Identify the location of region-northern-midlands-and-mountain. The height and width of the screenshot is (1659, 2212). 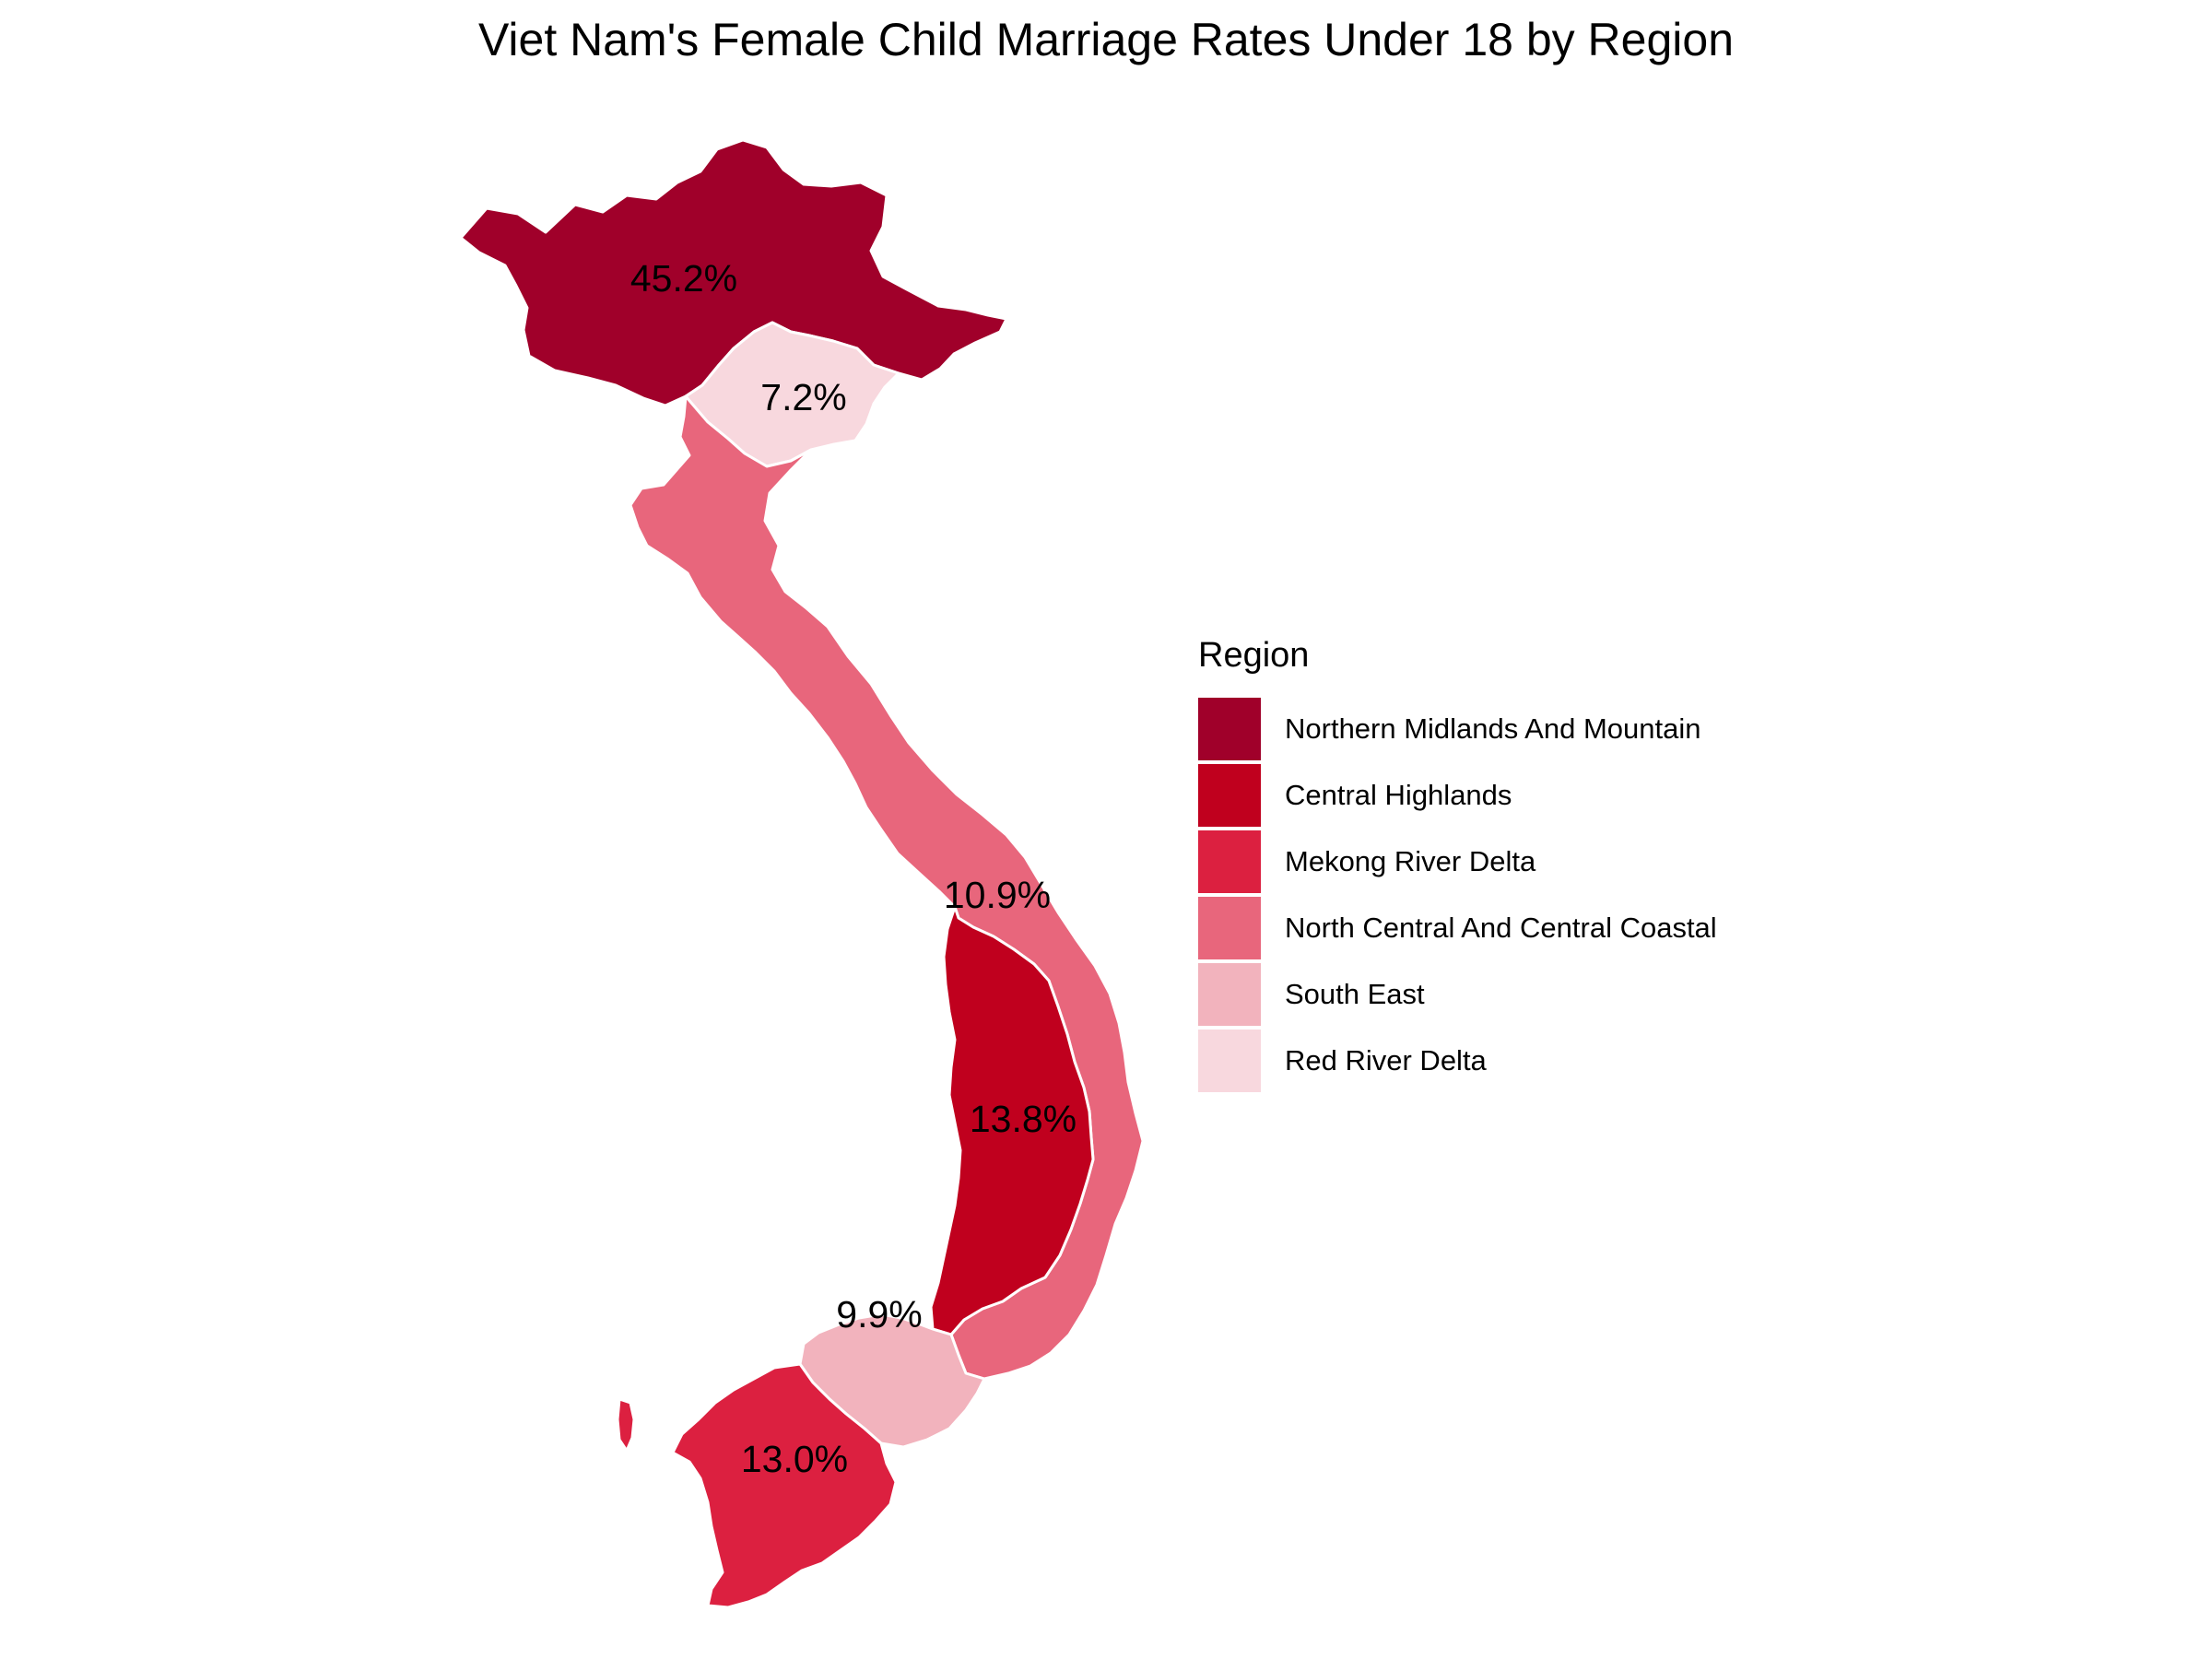
(733, 272).